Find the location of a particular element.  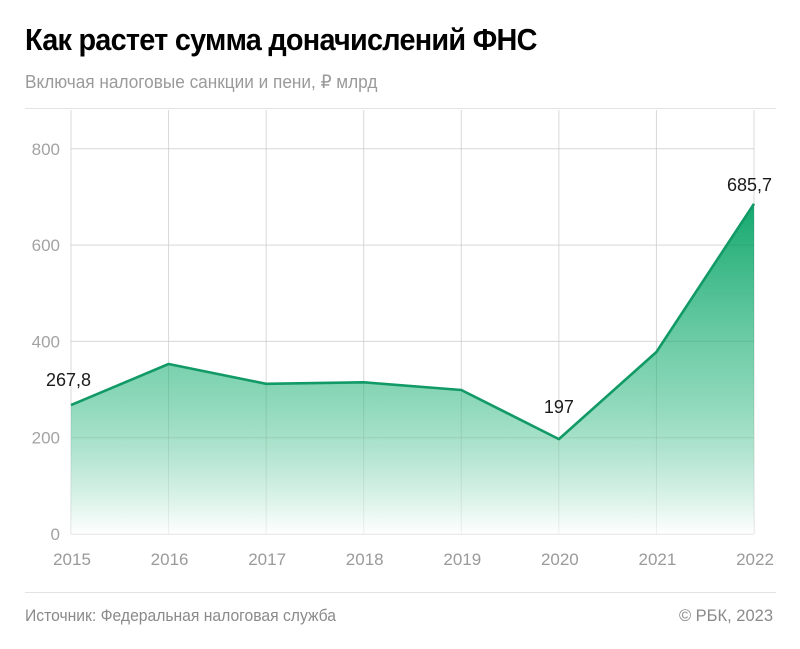

y-tick-label: 600 is located at coordinates (46, 245).